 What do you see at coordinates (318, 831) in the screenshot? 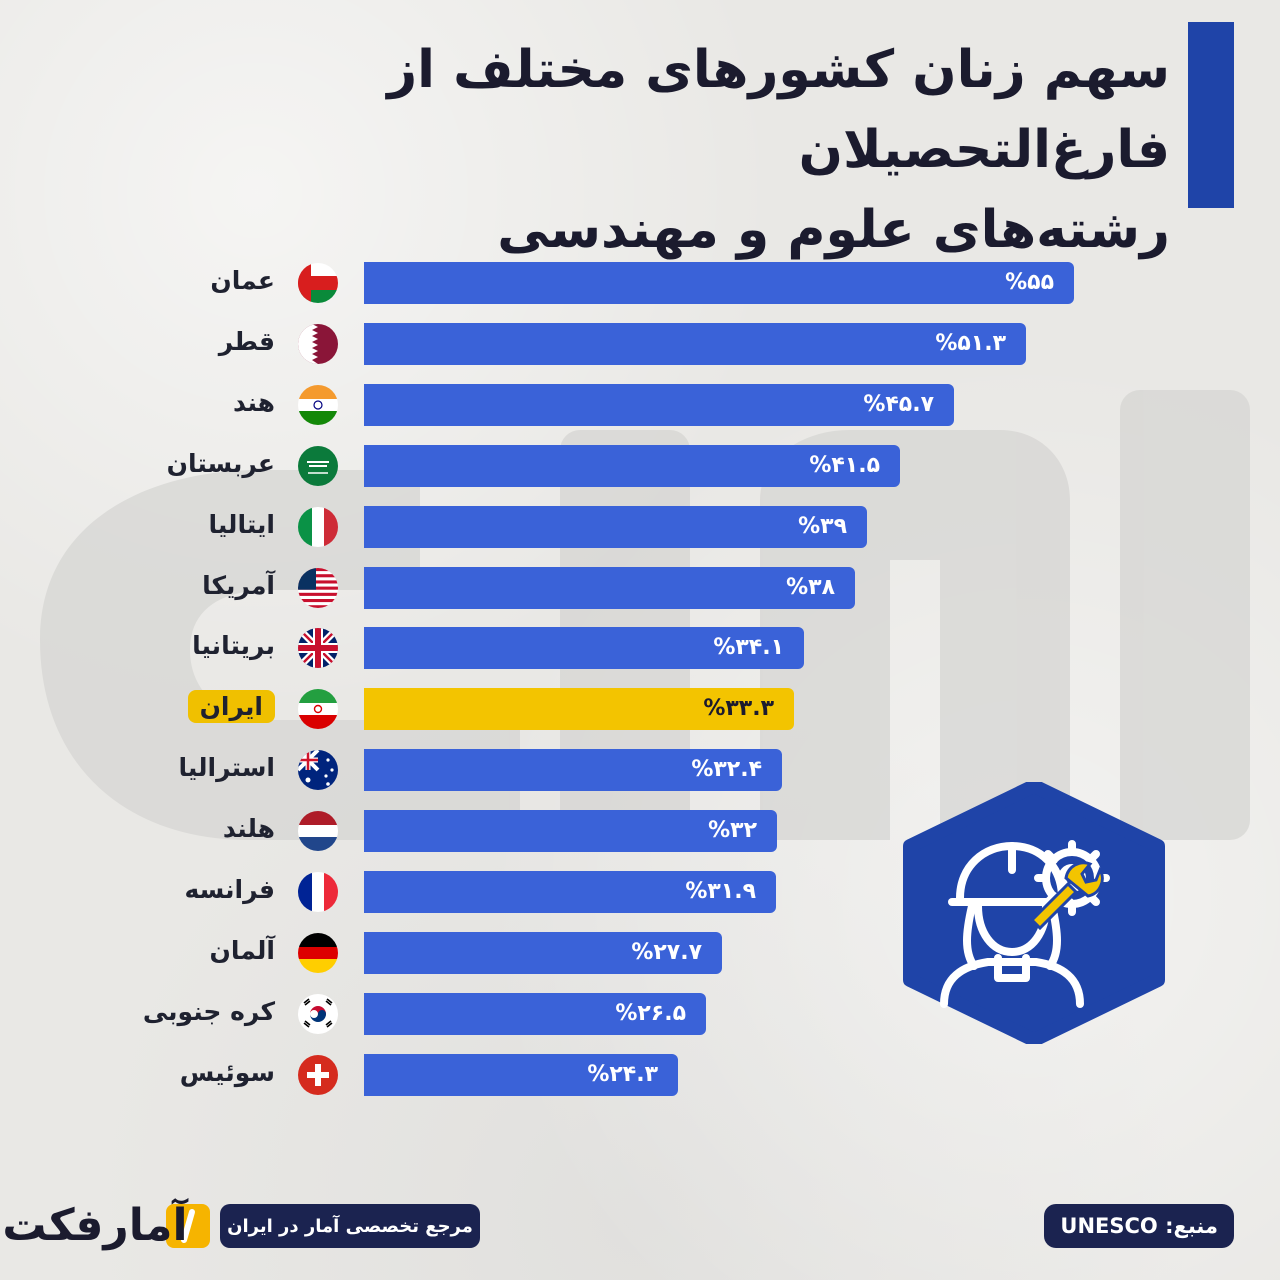
I see `netherlands-flag-icon` at bounding box center [318, 831].